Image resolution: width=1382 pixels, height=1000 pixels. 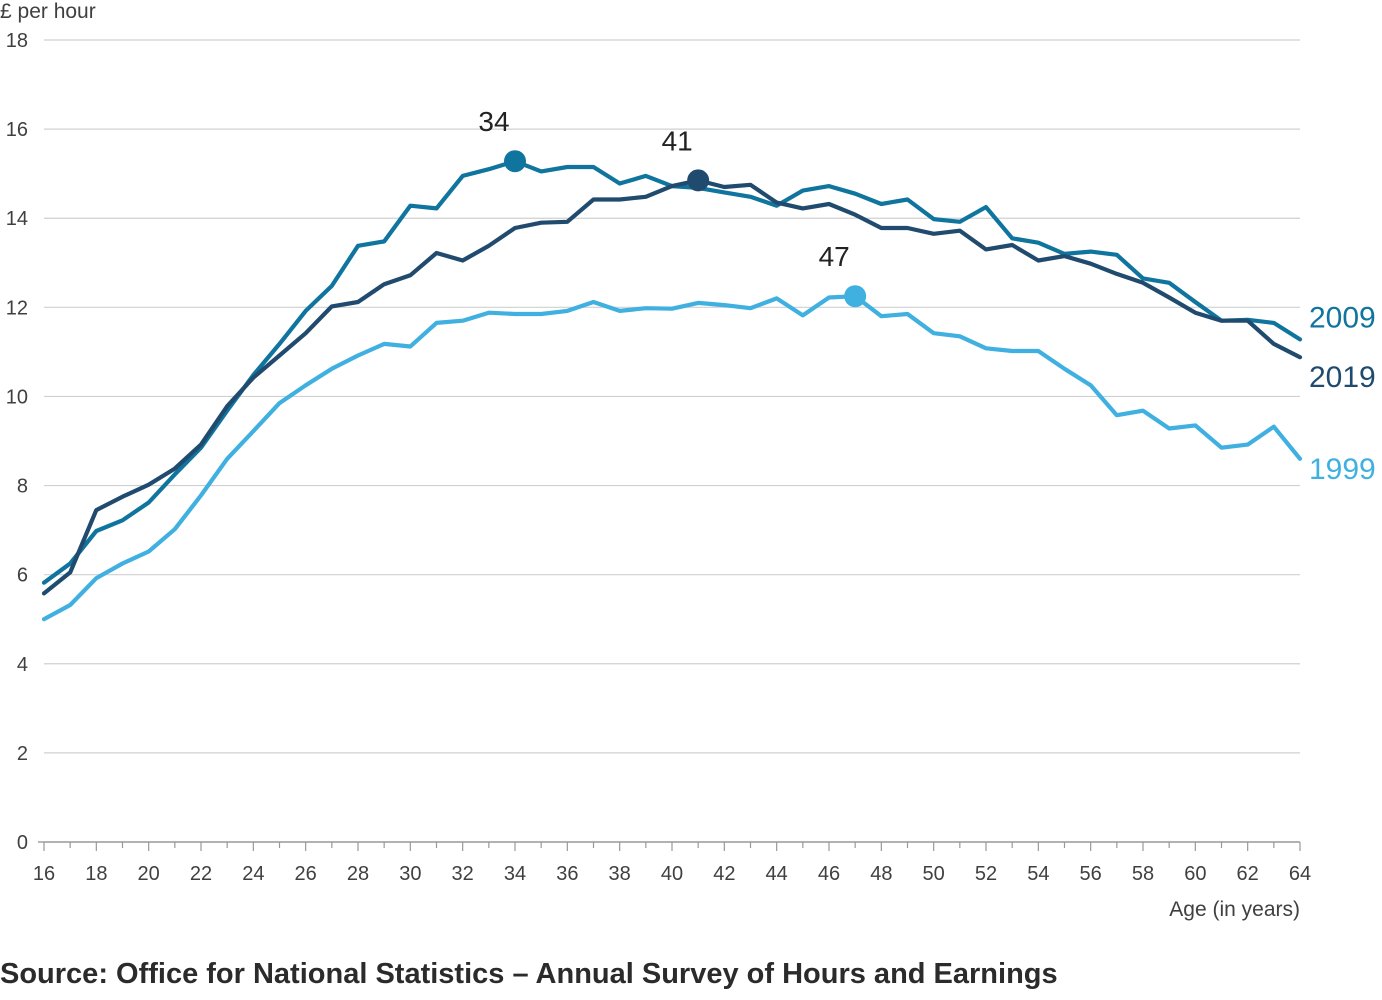 What do you see at coordinates (515, 161) in the screenshot?
I see `peak-marker-2009` at bounding box center [515, 161].